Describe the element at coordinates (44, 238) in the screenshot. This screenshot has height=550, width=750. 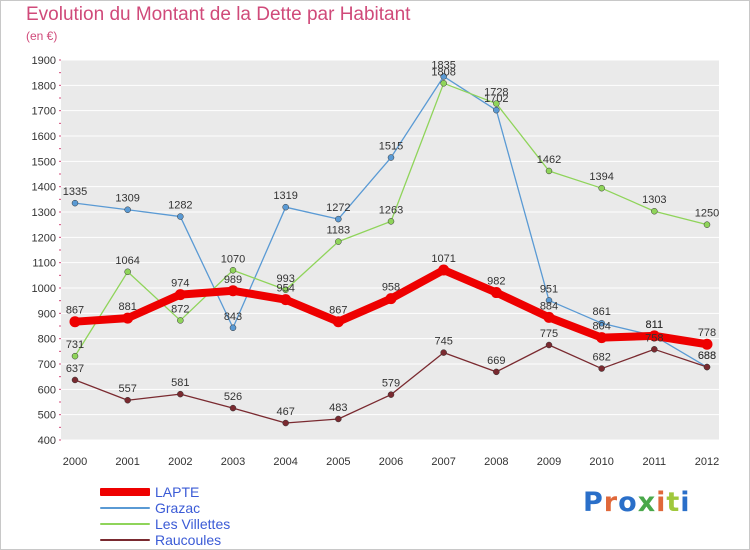
I see `y-tick-label: 1200` at that location.